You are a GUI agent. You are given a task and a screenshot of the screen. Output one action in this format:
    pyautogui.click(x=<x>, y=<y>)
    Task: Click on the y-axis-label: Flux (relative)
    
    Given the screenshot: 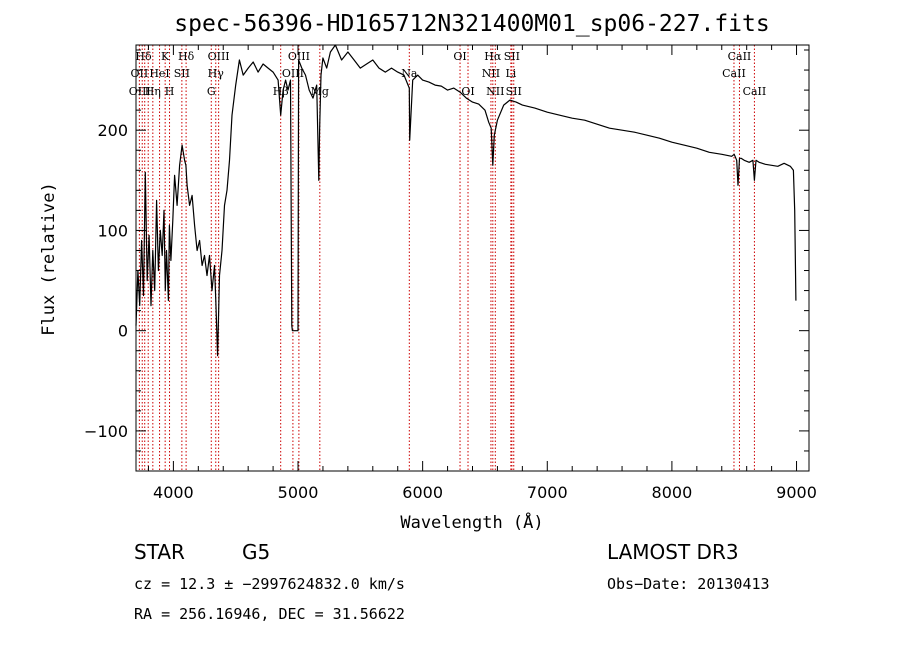 What is the action you would take?
    pyautogui.click(x=49, y=259)
    